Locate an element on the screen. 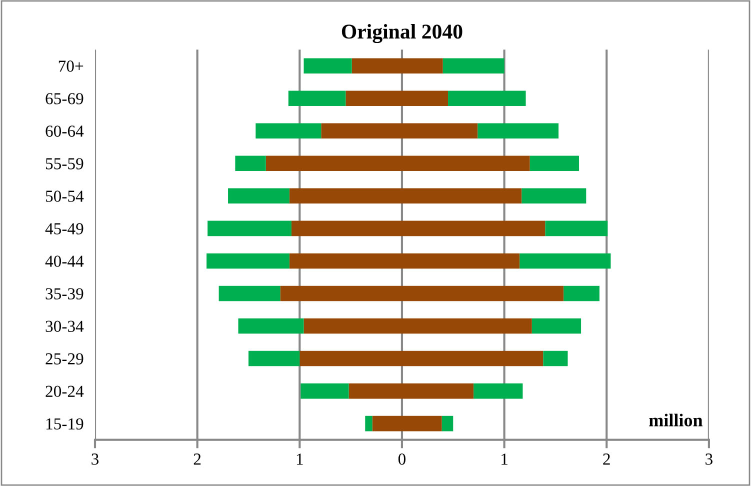 This screenshot has width=751, height=486. annotation: million is located at coordinates (676, 420).